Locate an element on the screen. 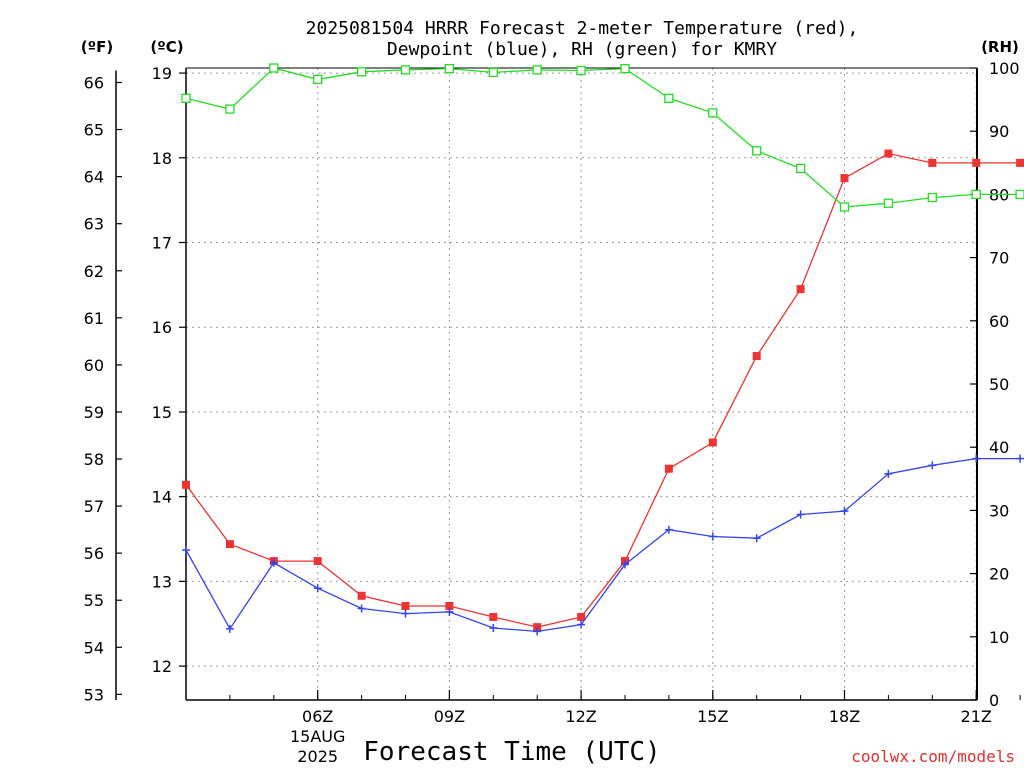  rh-tick-label: 100 is located at coordinates (1004, 68).